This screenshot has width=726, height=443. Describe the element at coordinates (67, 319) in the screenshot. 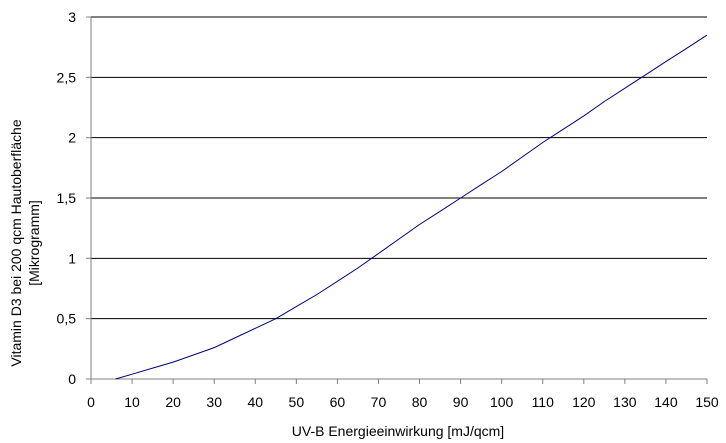

I see `y-tick-label: 0,5` at that location.